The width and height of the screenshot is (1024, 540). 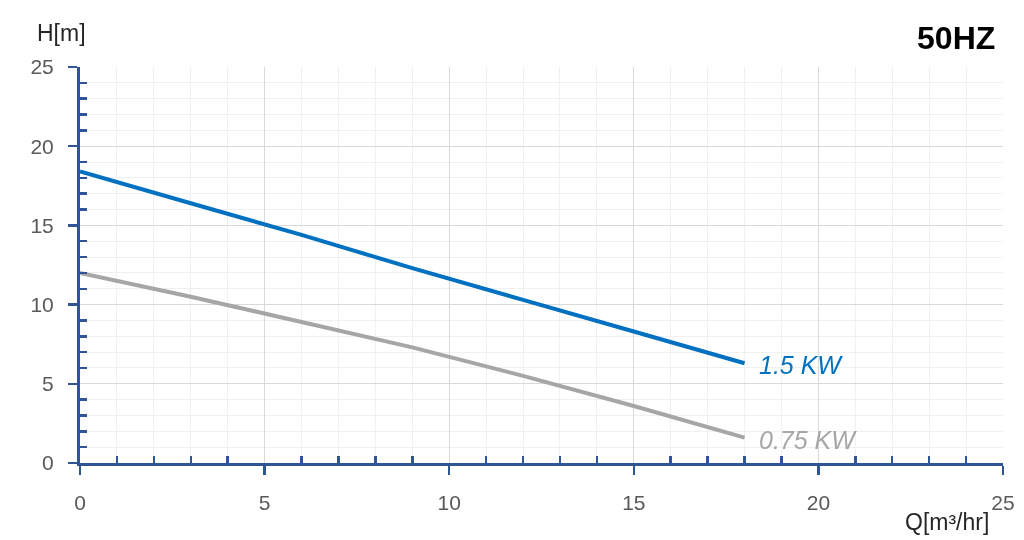 What do you see at coordinates (956, 38) in the screenshot?
I see `chart-title: 50HZ` at bounding box center [956, 38].